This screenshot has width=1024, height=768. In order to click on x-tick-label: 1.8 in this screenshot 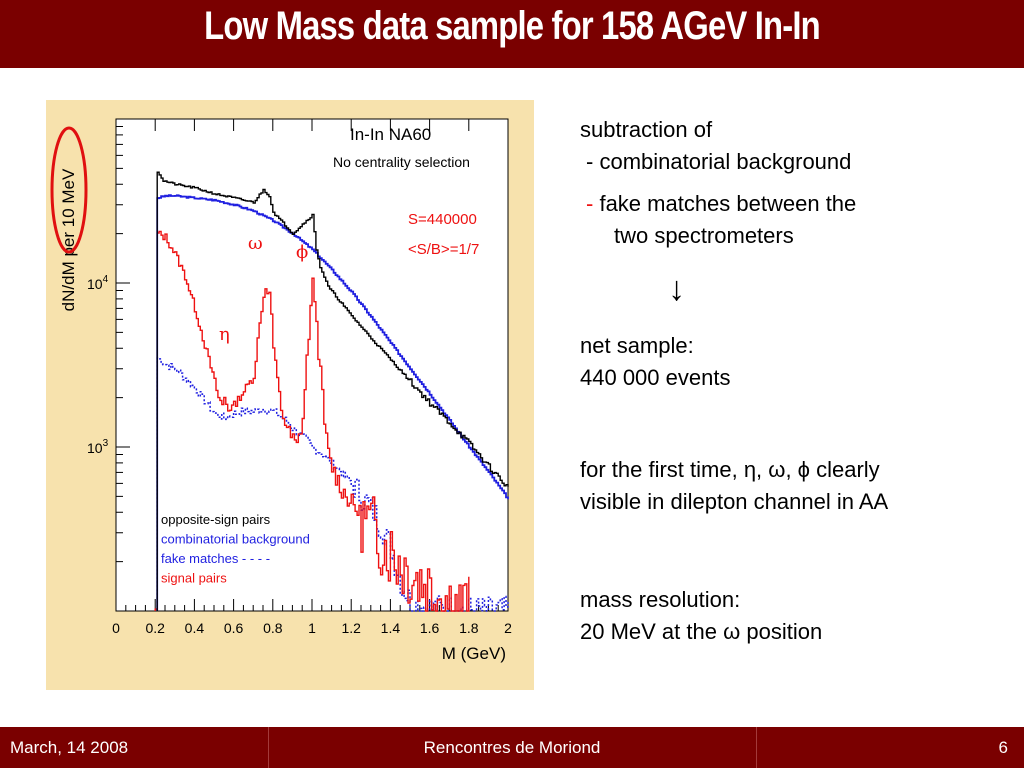, I will do `click(469, 628)`.